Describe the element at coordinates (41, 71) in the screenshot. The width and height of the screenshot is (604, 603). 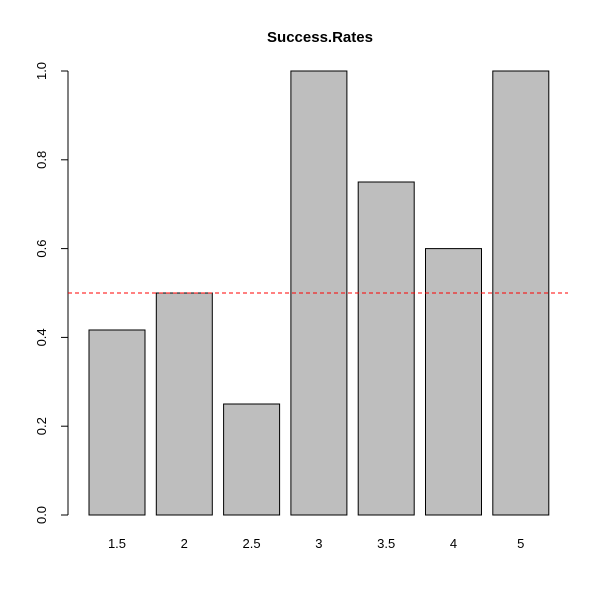
I see `y-tick-label: 1.0` at that location.